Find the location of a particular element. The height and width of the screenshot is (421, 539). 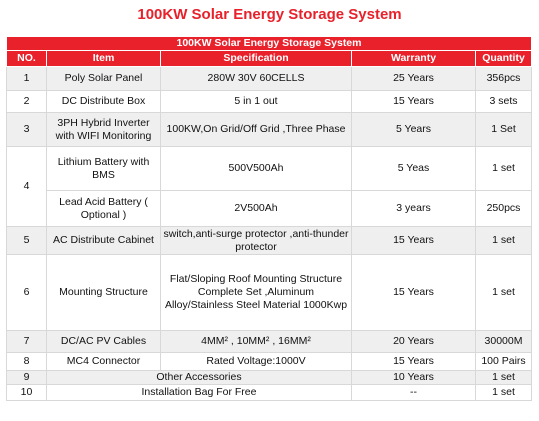

row-number: 10 is located at coordinates (26, 392).